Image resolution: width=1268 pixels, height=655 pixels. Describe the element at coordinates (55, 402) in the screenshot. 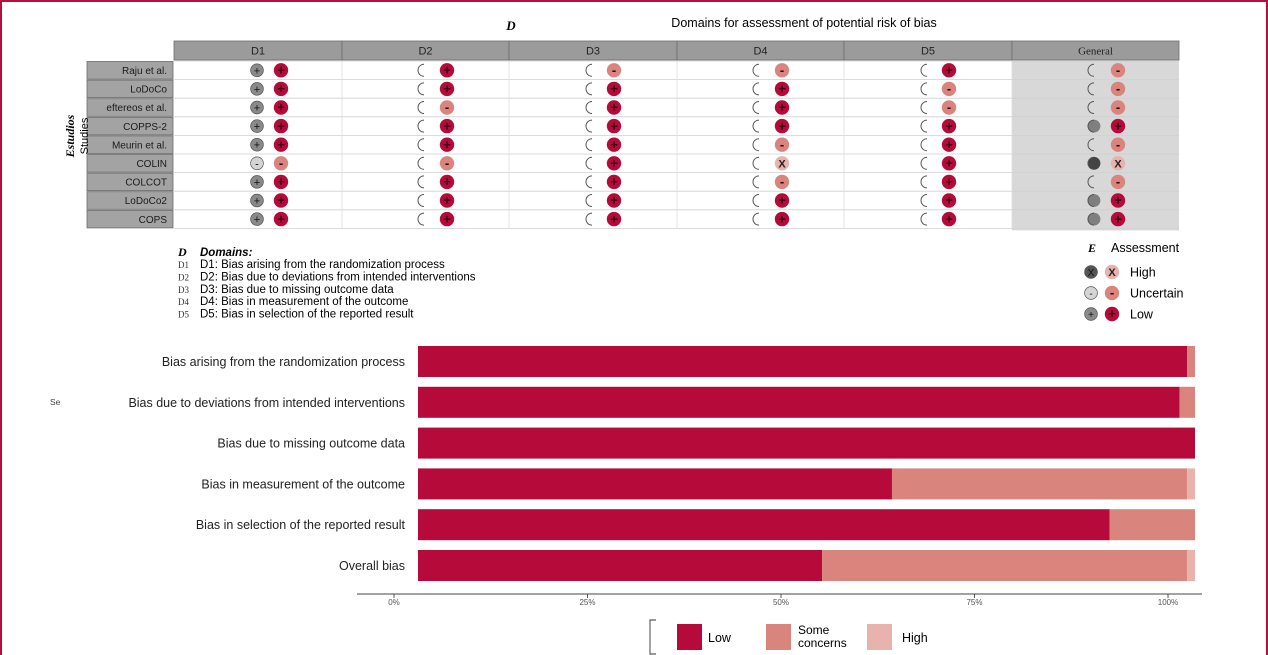

I see `side-label: Se` at that location.